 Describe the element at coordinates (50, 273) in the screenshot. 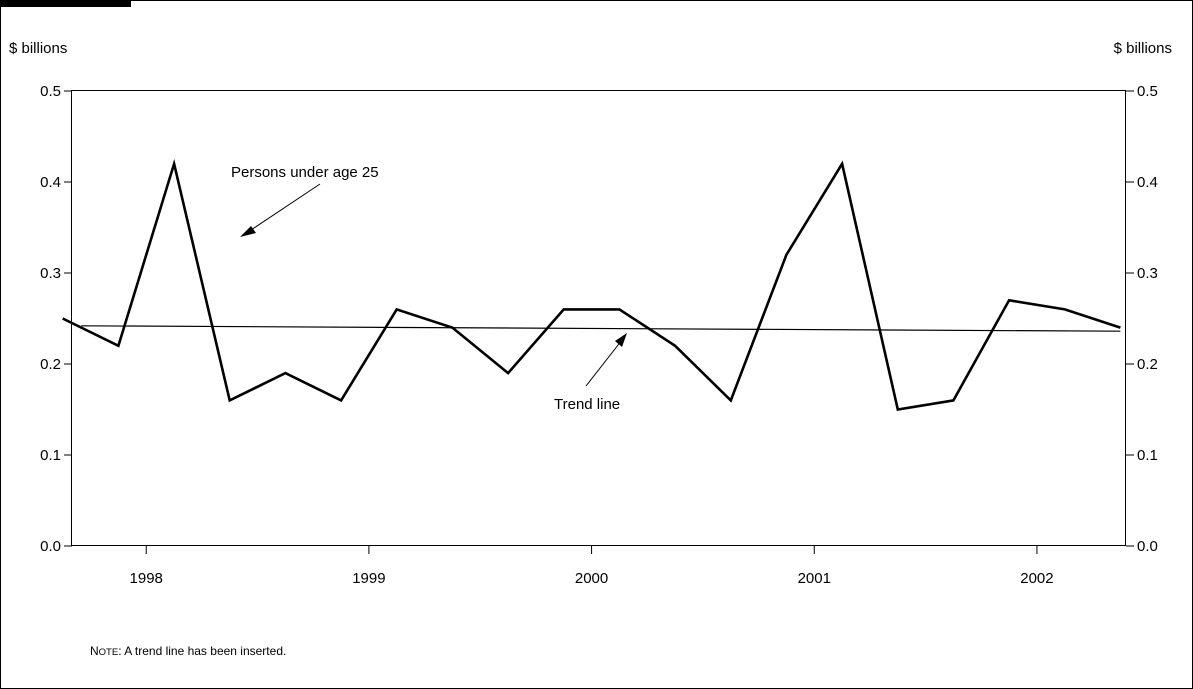

I see `y-tick-left-label: 0.3` at that location.